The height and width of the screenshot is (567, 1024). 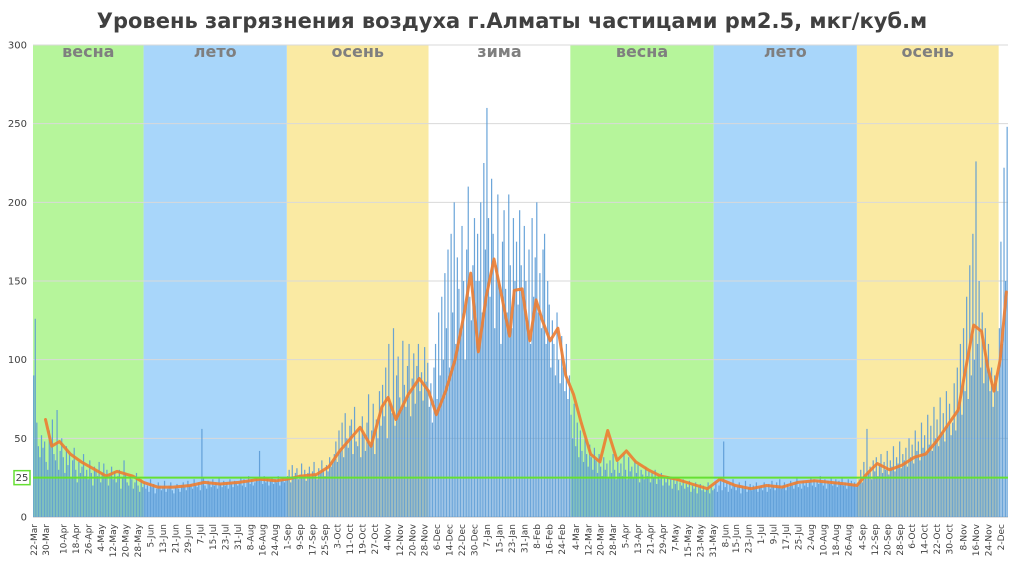 I want to click on x-tick-label: 15-Jun, so click(x=737, y=538).